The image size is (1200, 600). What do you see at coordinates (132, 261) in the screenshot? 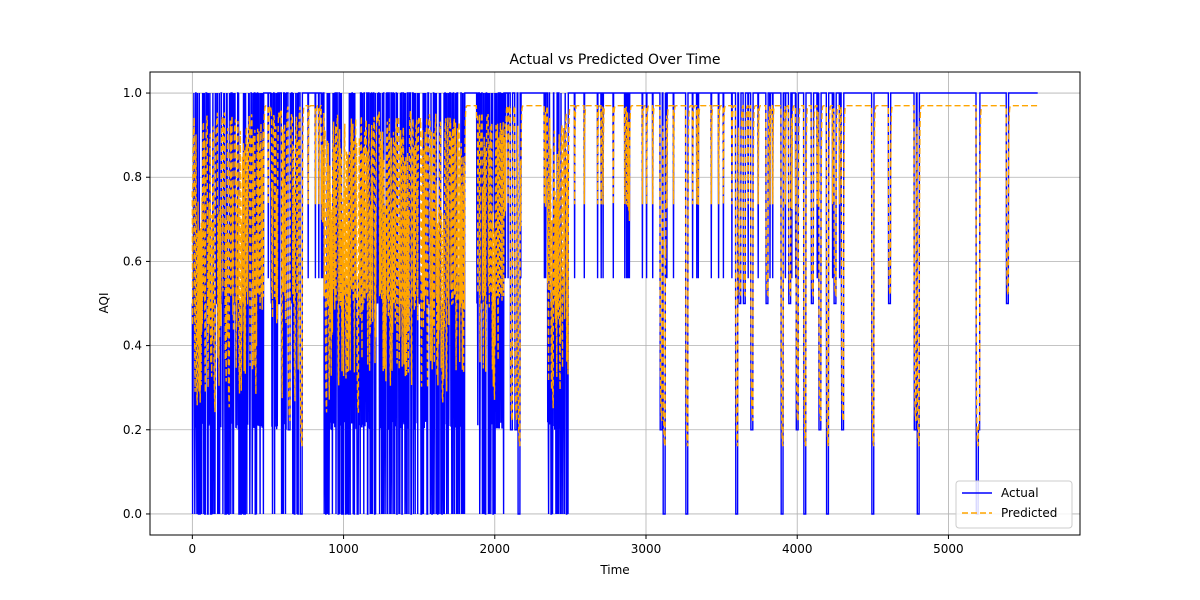
I see `y-tick-label: 0.6` at bounding box center [132, 261].